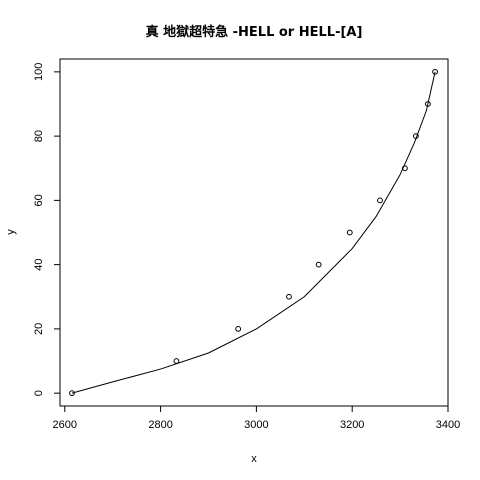 The height and width of the screenshot is (480, 480). What do you see at coordinates (254, 32) in the screenshot?
I see `chart-title: 真 地獄超特急 -HELL or HELL-[A]` at bounding box center [254, 32].